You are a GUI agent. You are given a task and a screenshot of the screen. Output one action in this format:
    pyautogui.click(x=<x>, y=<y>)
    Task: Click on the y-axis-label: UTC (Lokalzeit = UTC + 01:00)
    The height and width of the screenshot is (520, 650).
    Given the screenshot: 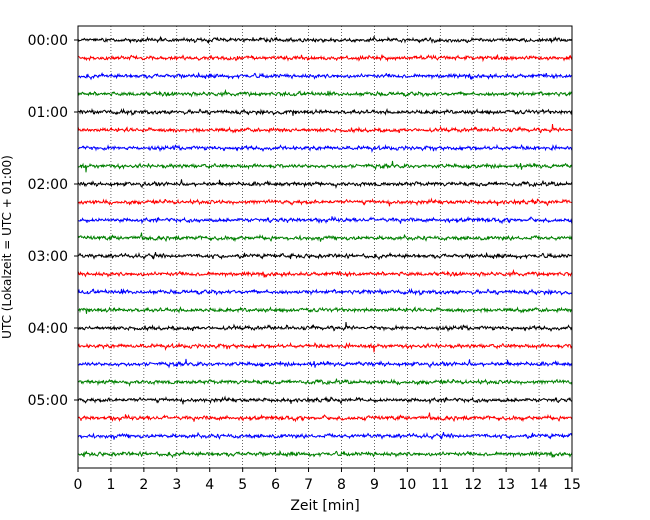 What is the action you would take?
    pyautogui.click(x=7, y=247)
    